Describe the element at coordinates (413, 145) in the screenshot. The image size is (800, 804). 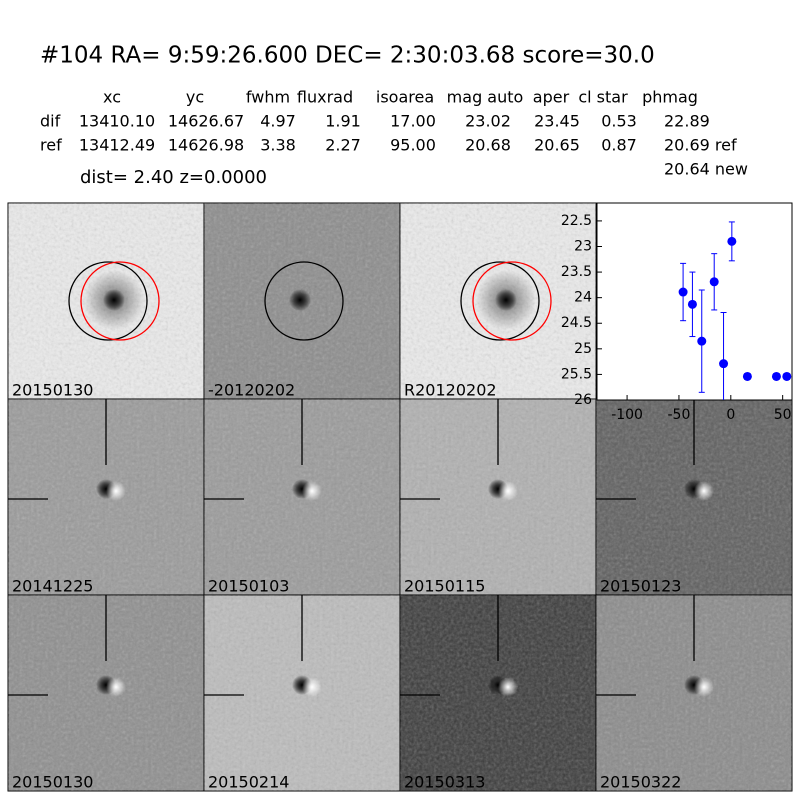
I see `cell: 95.00` at that location.